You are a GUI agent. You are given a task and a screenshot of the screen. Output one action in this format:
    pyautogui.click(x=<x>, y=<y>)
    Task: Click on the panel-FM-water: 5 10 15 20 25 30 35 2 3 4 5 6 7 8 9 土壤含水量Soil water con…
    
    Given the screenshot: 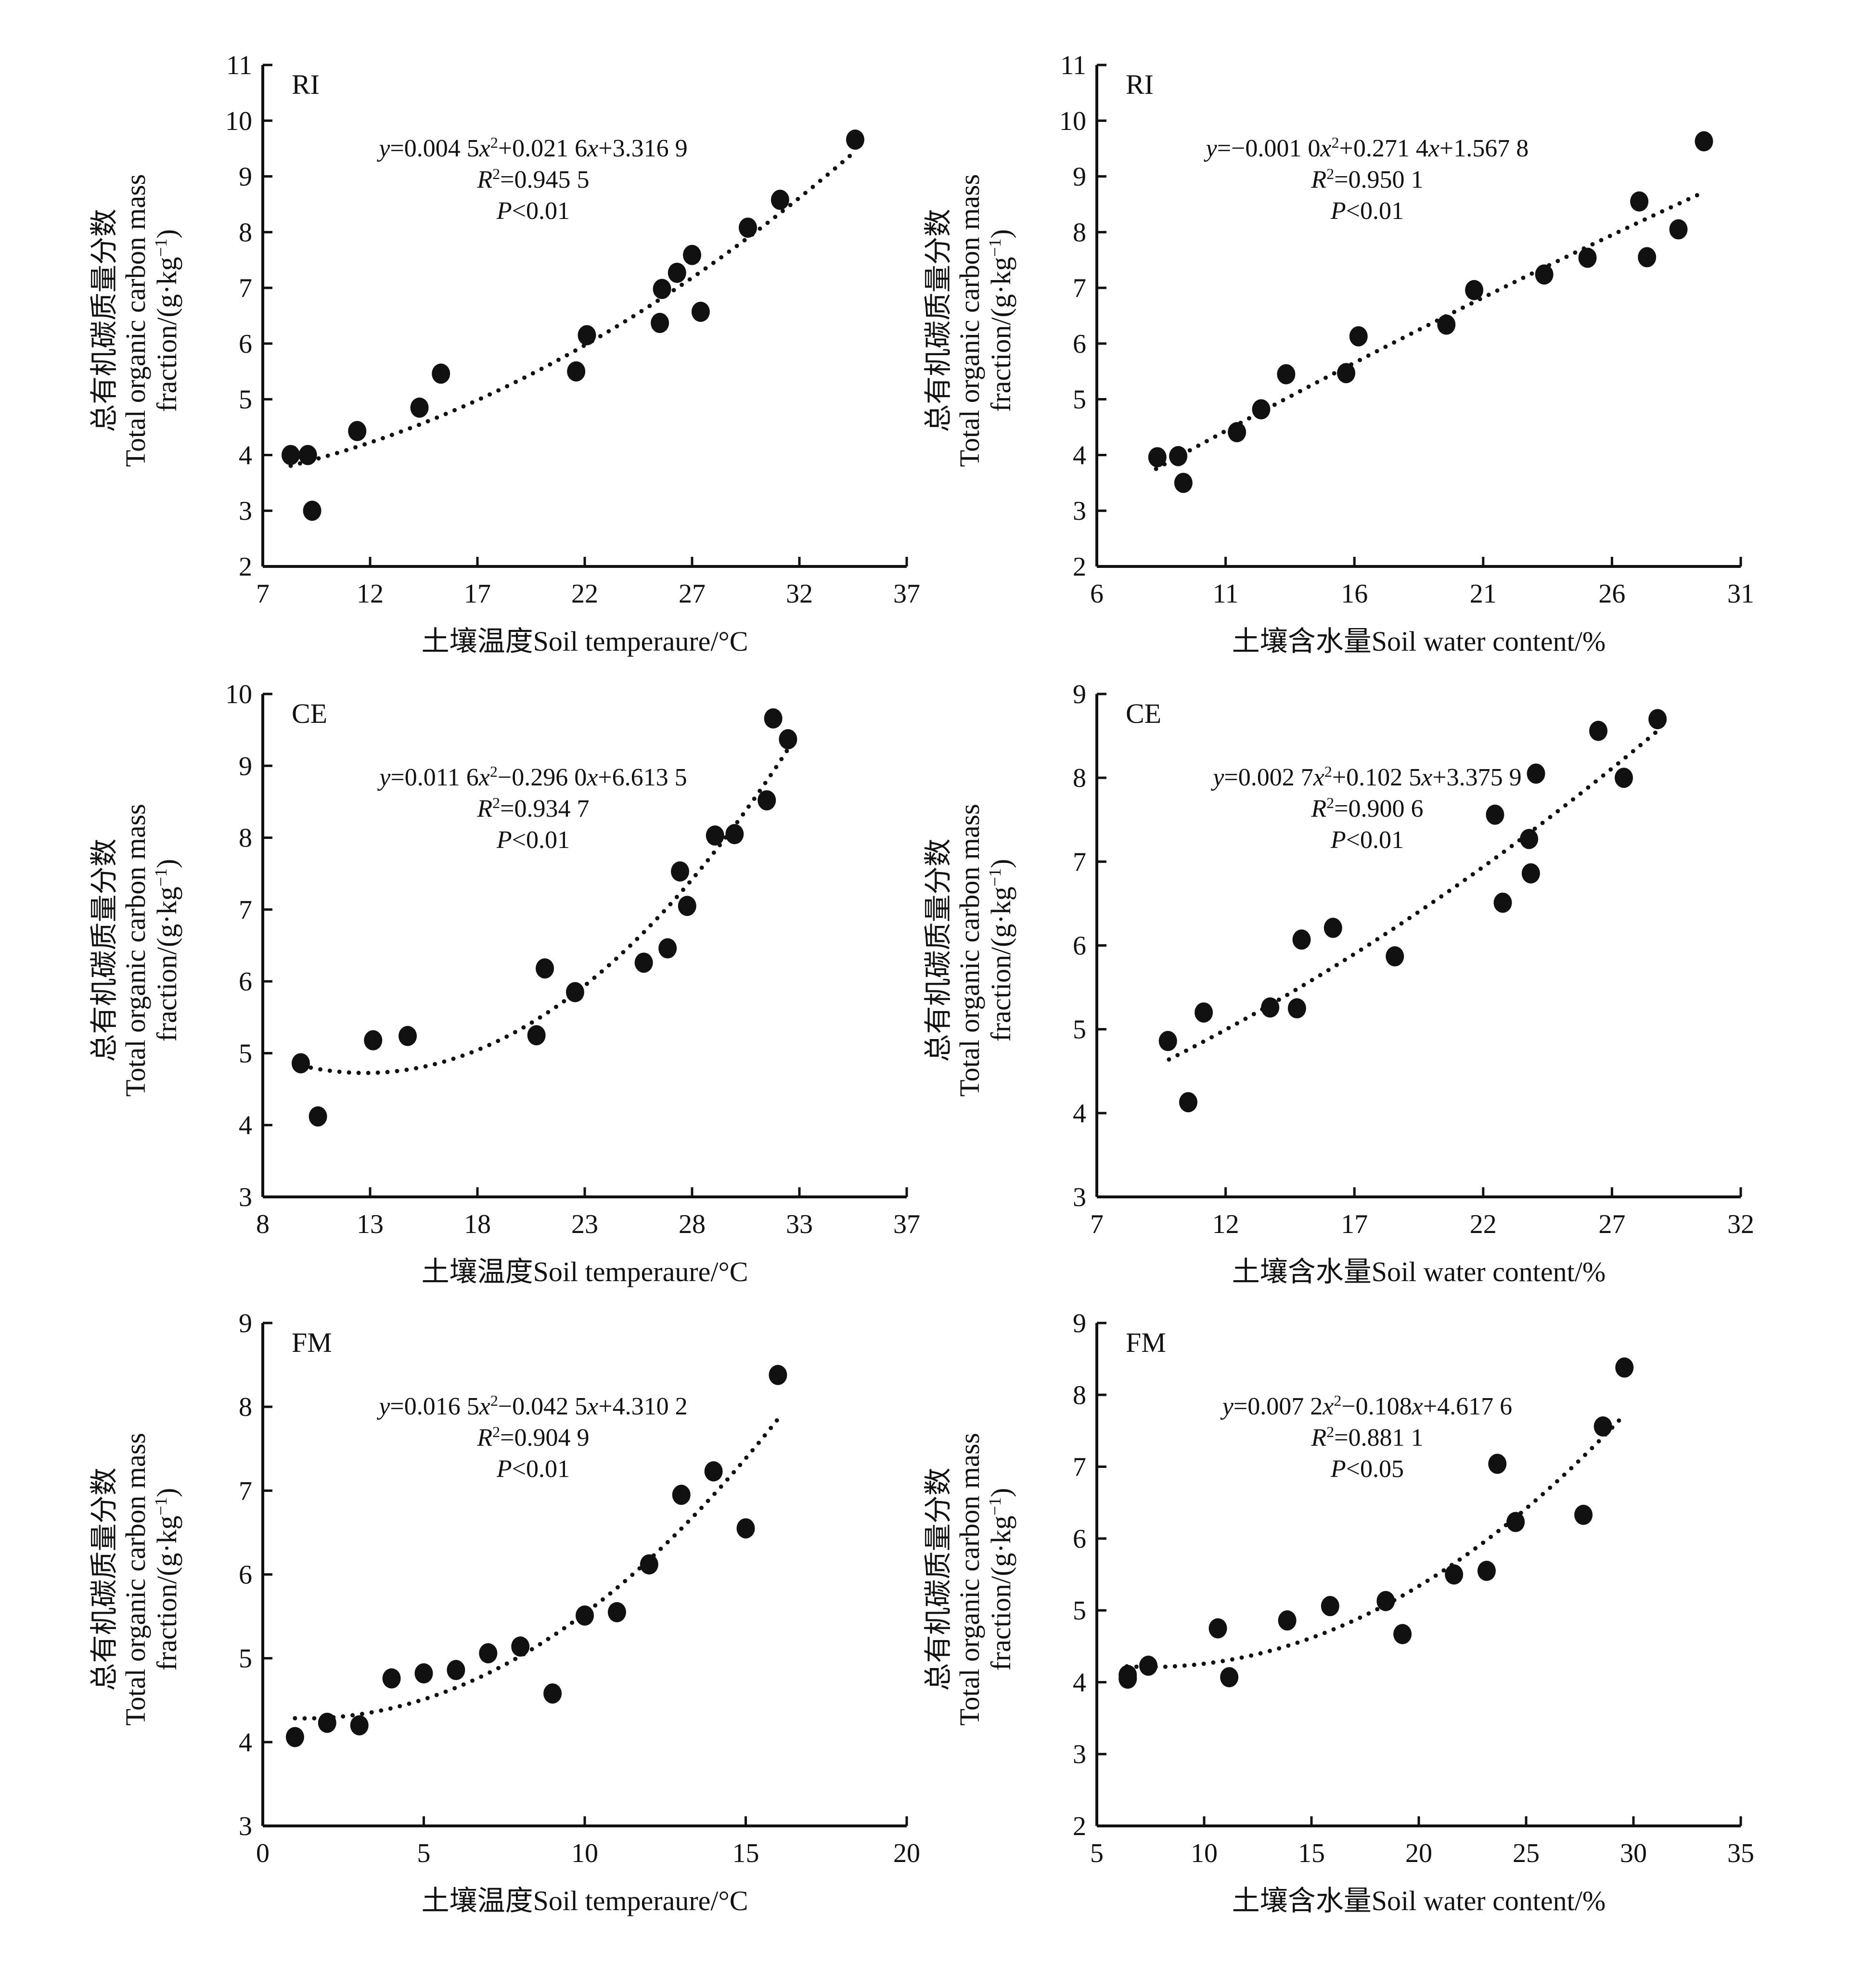 What is the action you would take?
    pyautogui.click(x=1338, y=1612)
    